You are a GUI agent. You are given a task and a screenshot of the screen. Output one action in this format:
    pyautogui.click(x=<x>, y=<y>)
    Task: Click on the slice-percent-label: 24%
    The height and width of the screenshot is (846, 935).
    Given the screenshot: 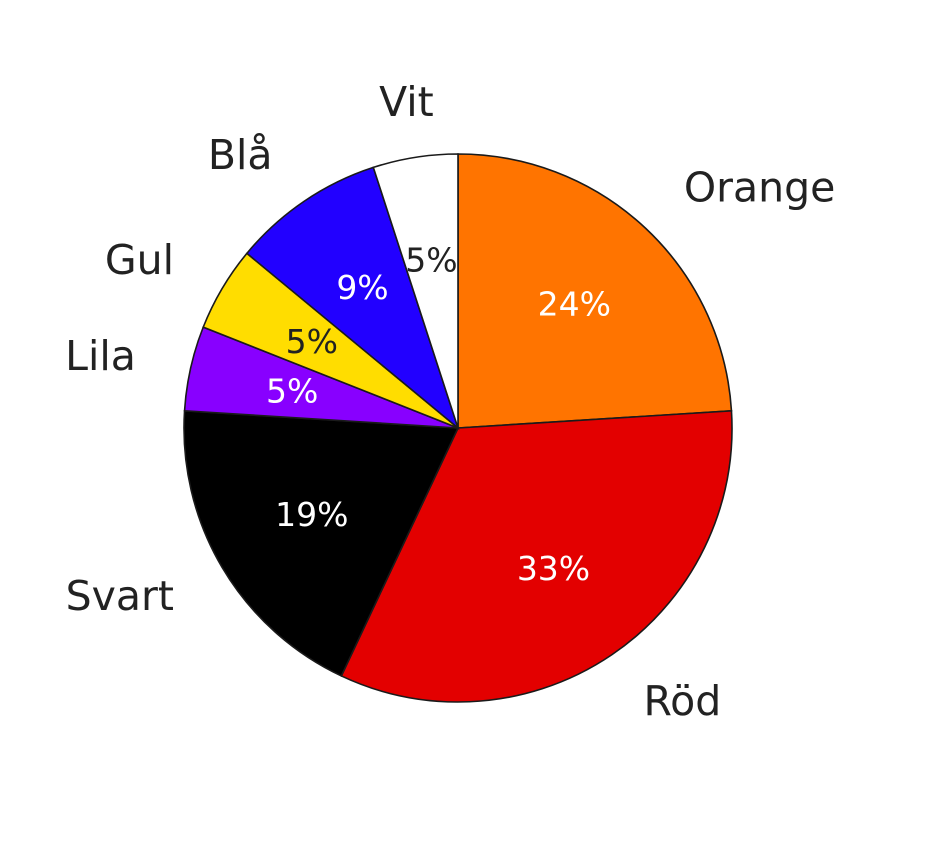 What is the action you would take?
    pyautogui.click(x=574, y=304)
    